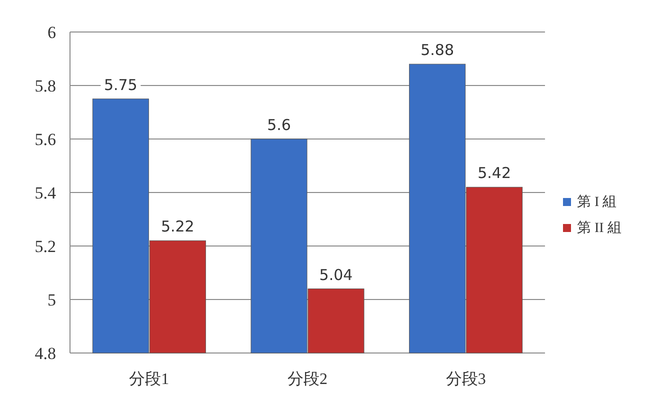  What do you see at coordinates (336, 275) in the screenshot?
I see `data-label: 5.04` at bounding box center [336, 275].